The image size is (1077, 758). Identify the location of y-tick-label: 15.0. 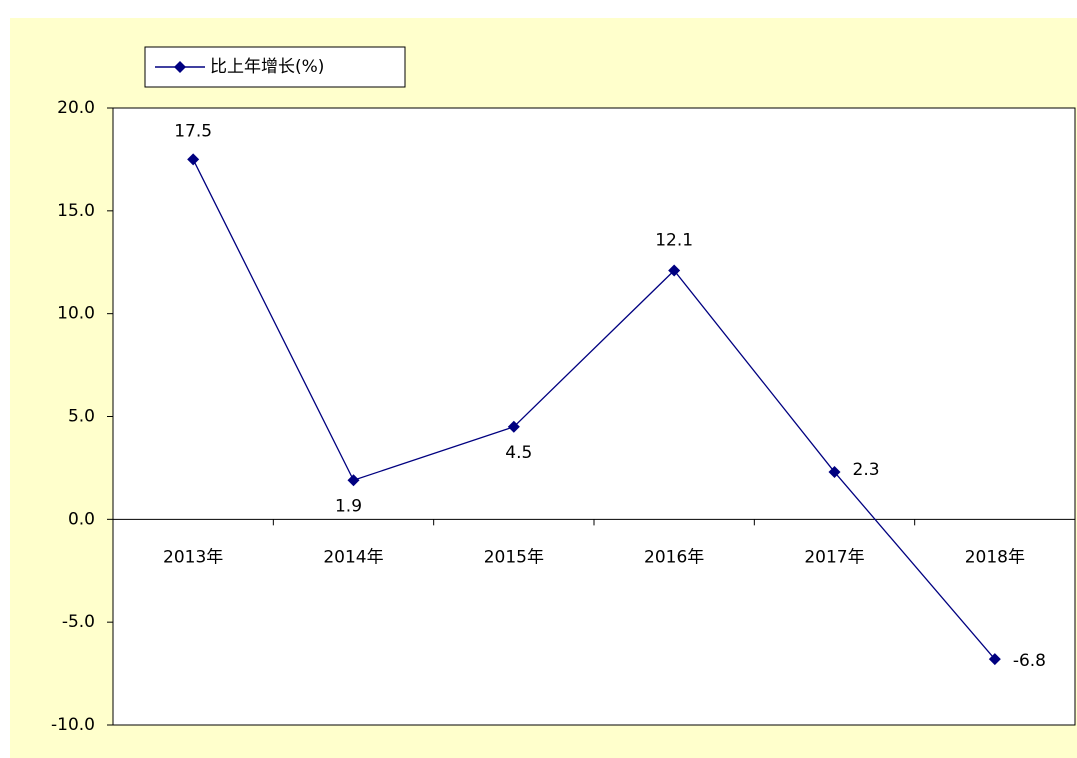
(76, 211).